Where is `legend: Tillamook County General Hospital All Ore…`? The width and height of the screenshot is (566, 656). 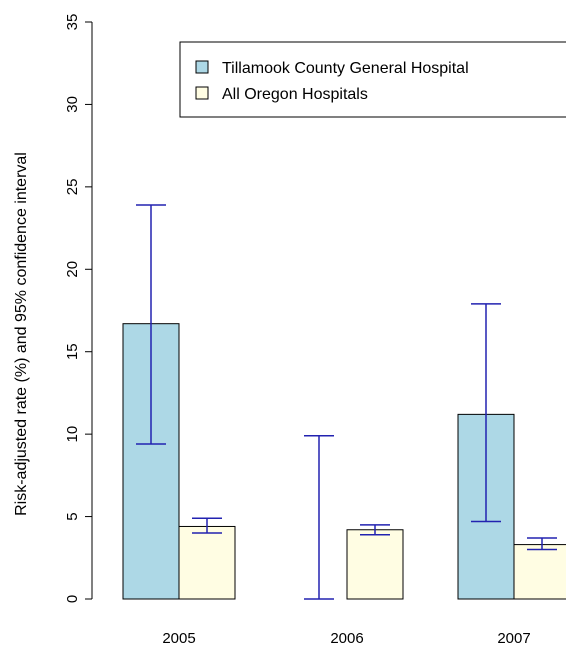 legend: Tillamook County General Hospital All Ore… is located at coordinates (372, 79).